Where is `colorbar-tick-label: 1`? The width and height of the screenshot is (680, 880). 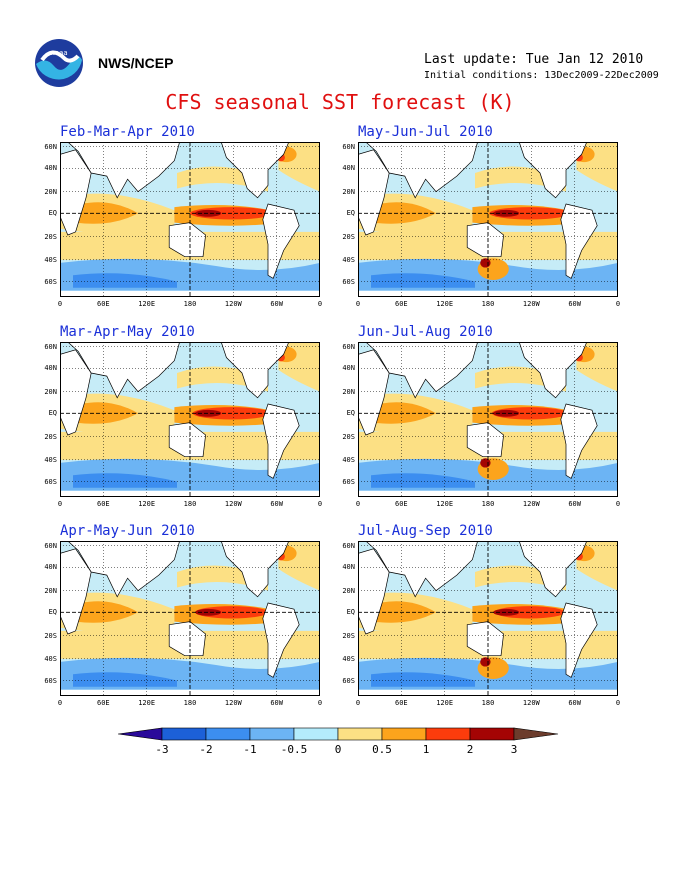 colorbar-tick-label: 1 is located at coordinates (426, 749).